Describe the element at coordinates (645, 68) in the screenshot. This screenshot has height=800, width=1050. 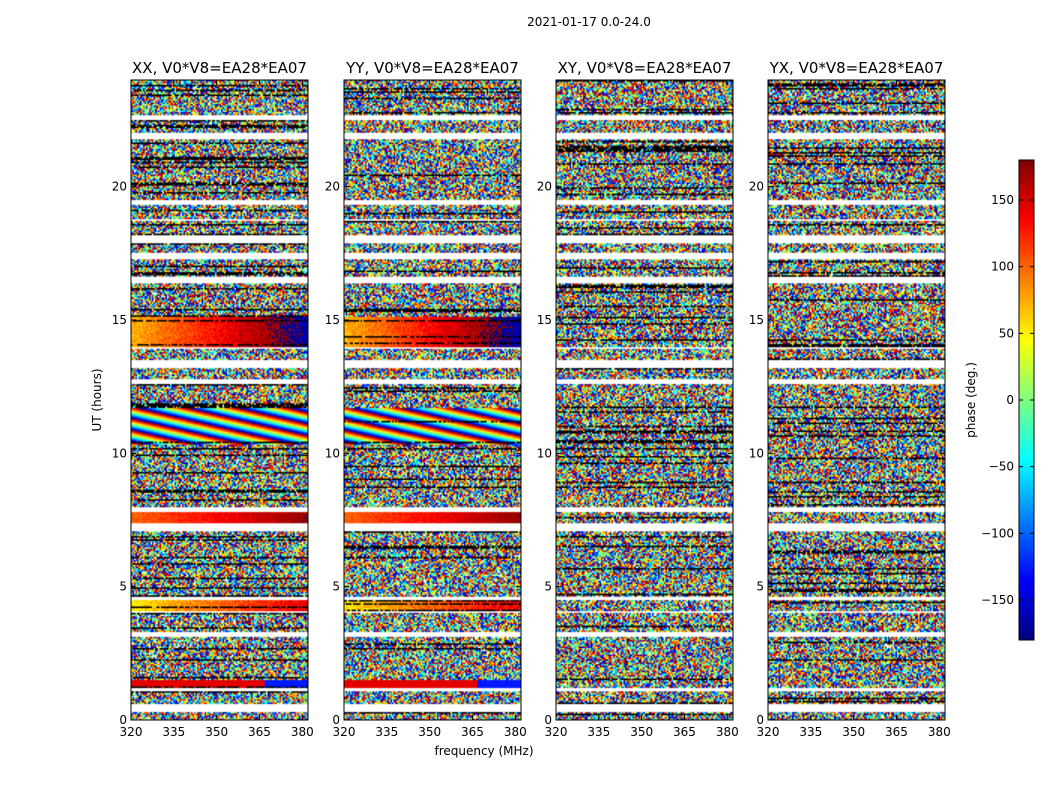
I see `panel-title: XY, V0*V8=EA28*EA07` at that location.